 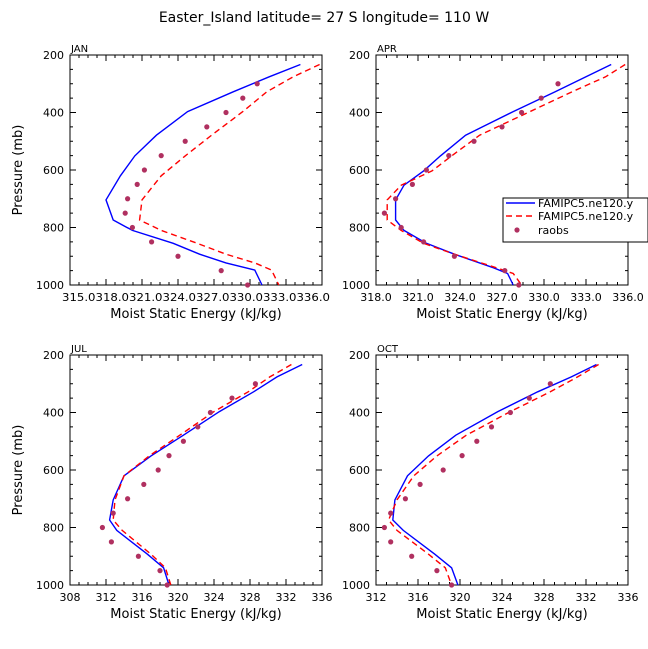 I want to click on legend-marker-raobs, so click(x=517, y=230).